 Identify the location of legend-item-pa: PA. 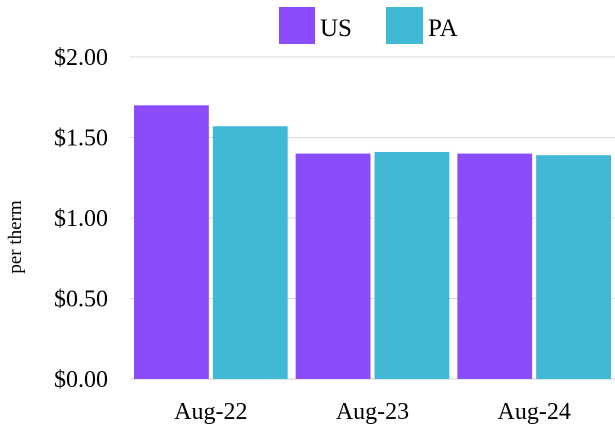
(422, 25).